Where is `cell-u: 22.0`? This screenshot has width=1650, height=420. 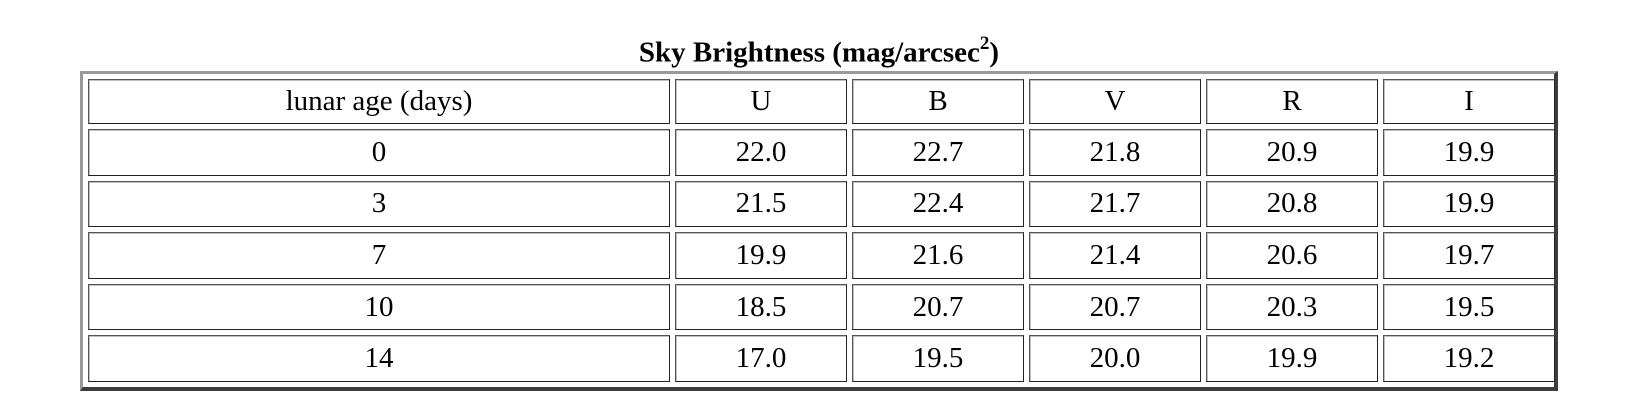 cell-u: 22.0 is located at coordinates (761, 152).